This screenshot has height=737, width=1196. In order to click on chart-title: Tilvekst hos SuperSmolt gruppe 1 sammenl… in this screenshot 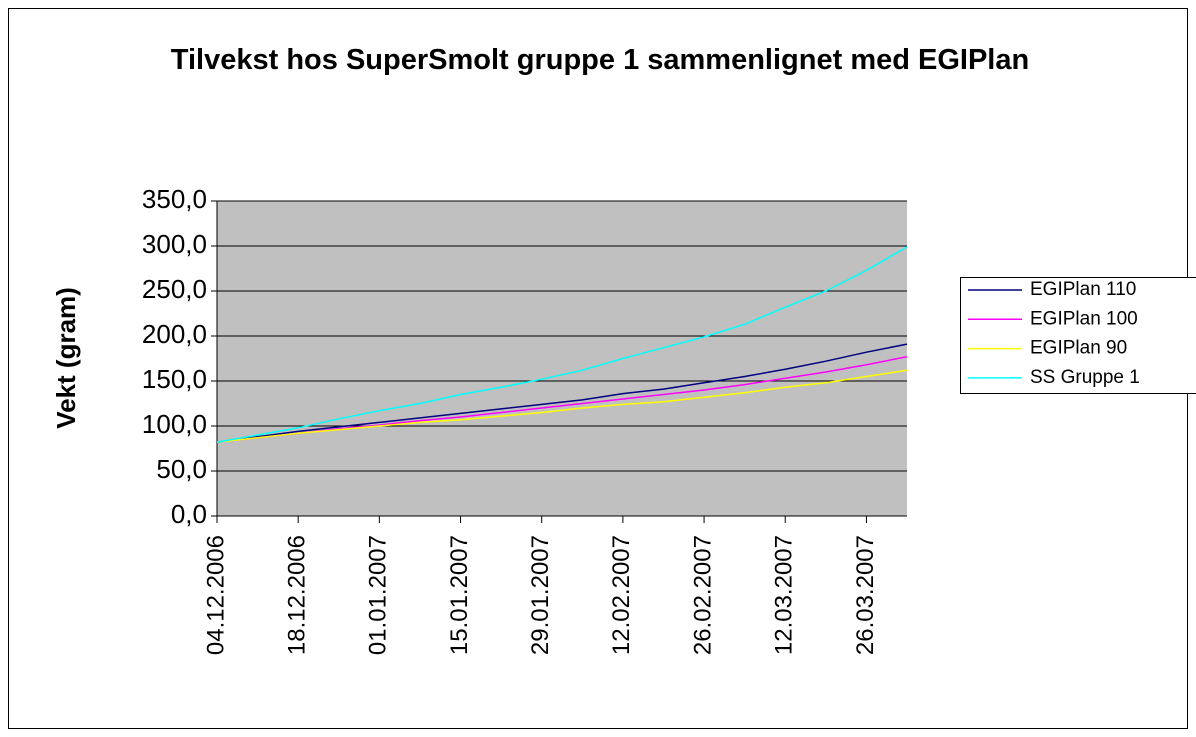, I will do `click(600, 60)`.